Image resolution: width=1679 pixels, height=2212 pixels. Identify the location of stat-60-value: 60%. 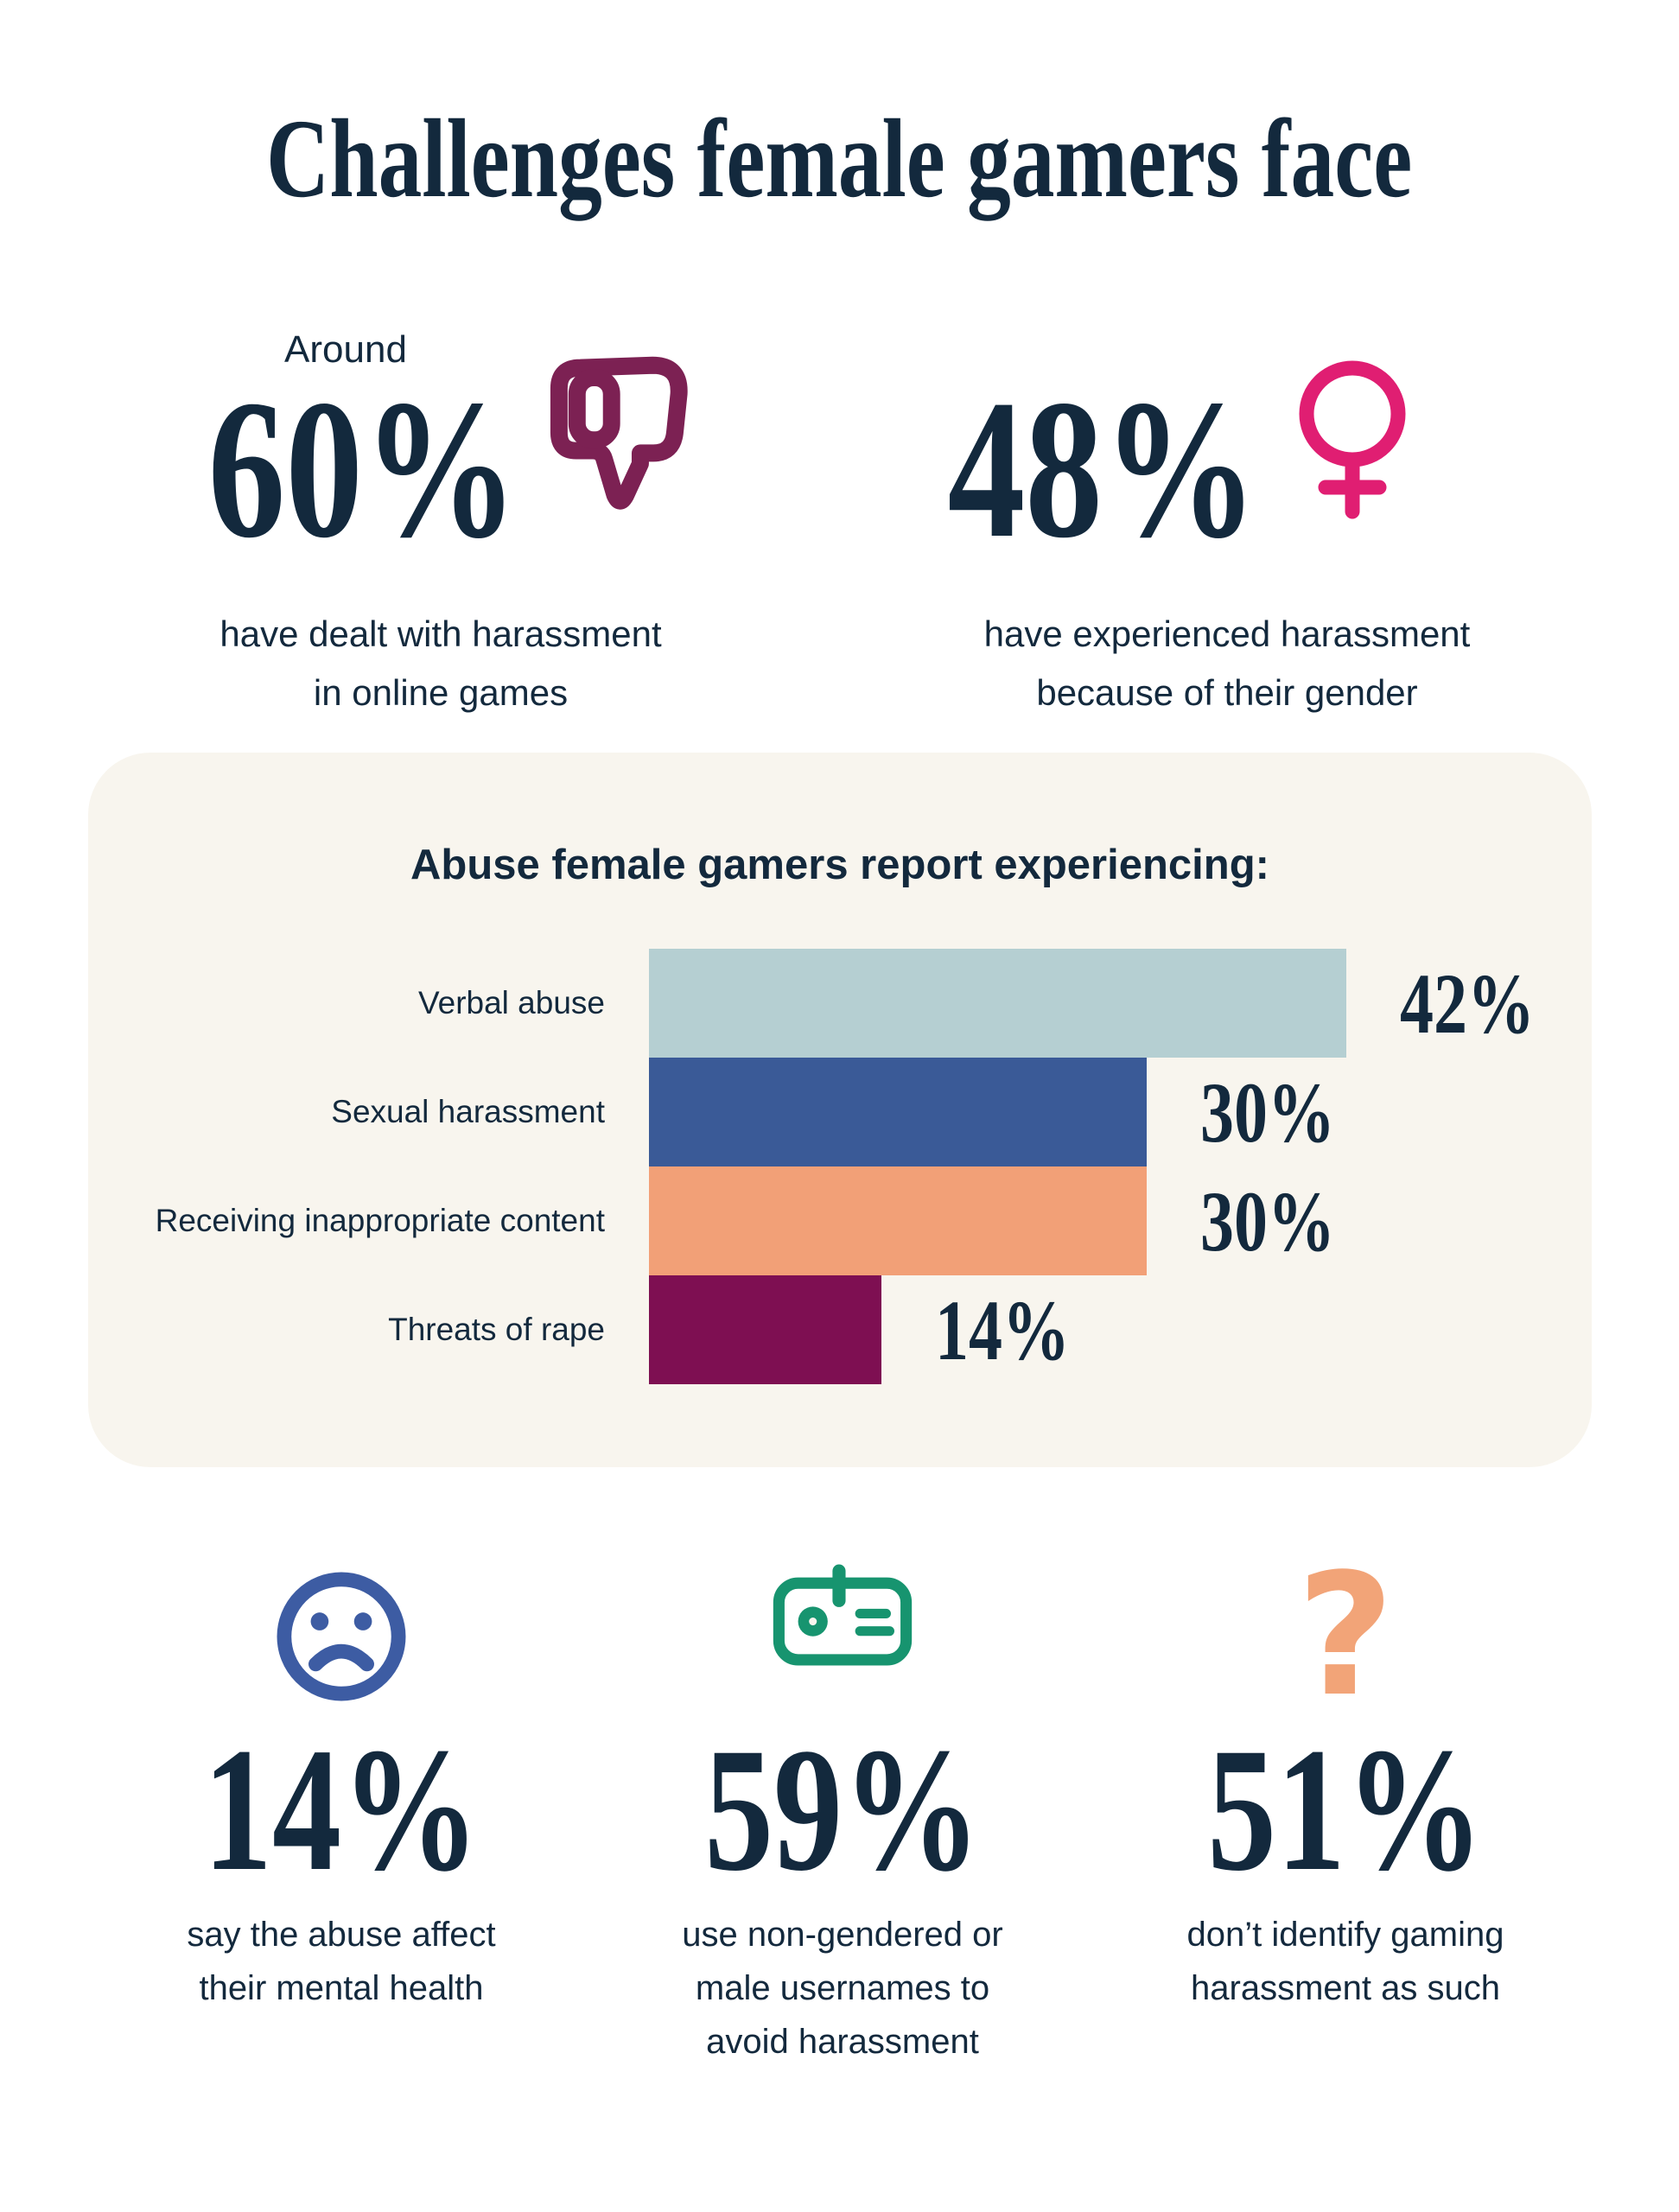
(362, 469).